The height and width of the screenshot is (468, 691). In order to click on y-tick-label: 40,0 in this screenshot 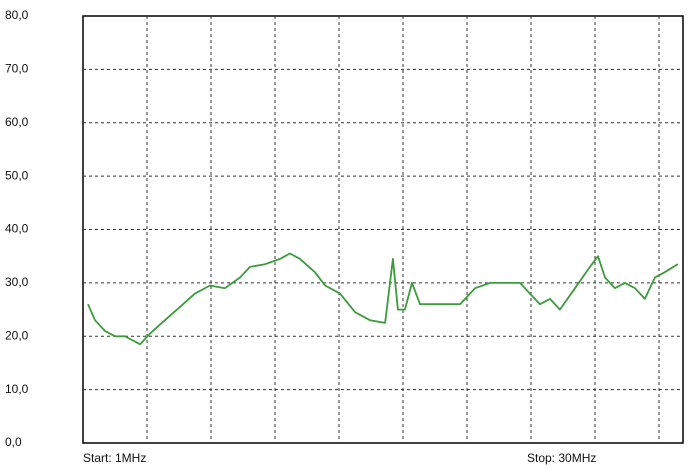, I will do `click(17, 229)`.